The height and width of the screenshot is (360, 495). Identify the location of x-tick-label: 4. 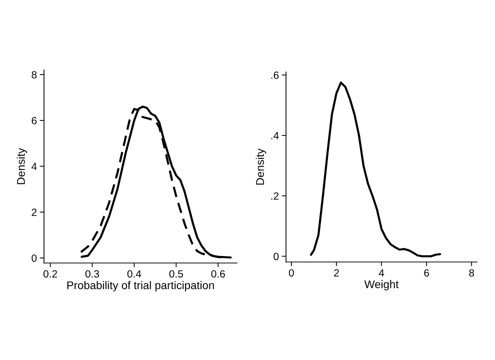
(381, 272).